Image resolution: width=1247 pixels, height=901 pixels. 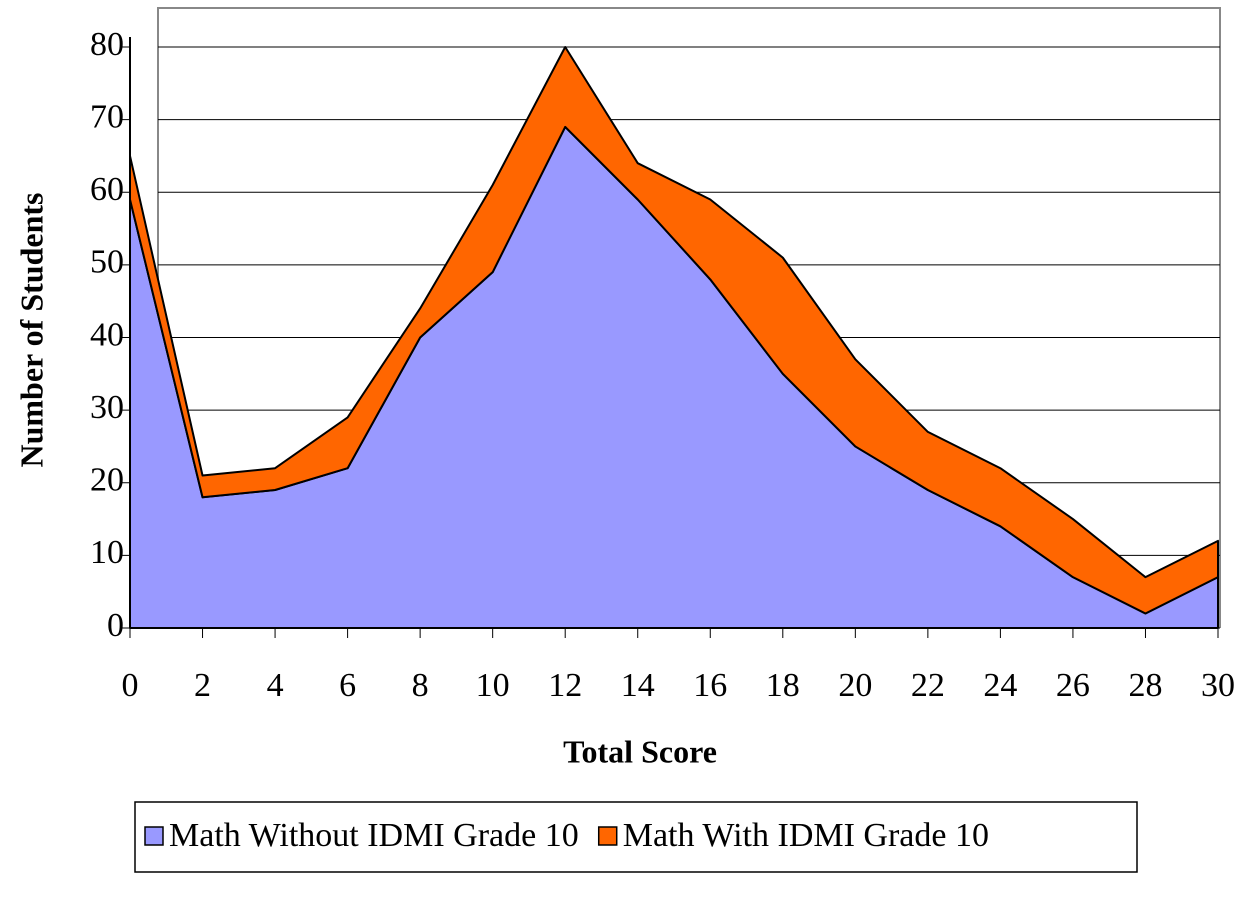 I want to click on x-tick-label: 24, so click(x=1000, y=685).